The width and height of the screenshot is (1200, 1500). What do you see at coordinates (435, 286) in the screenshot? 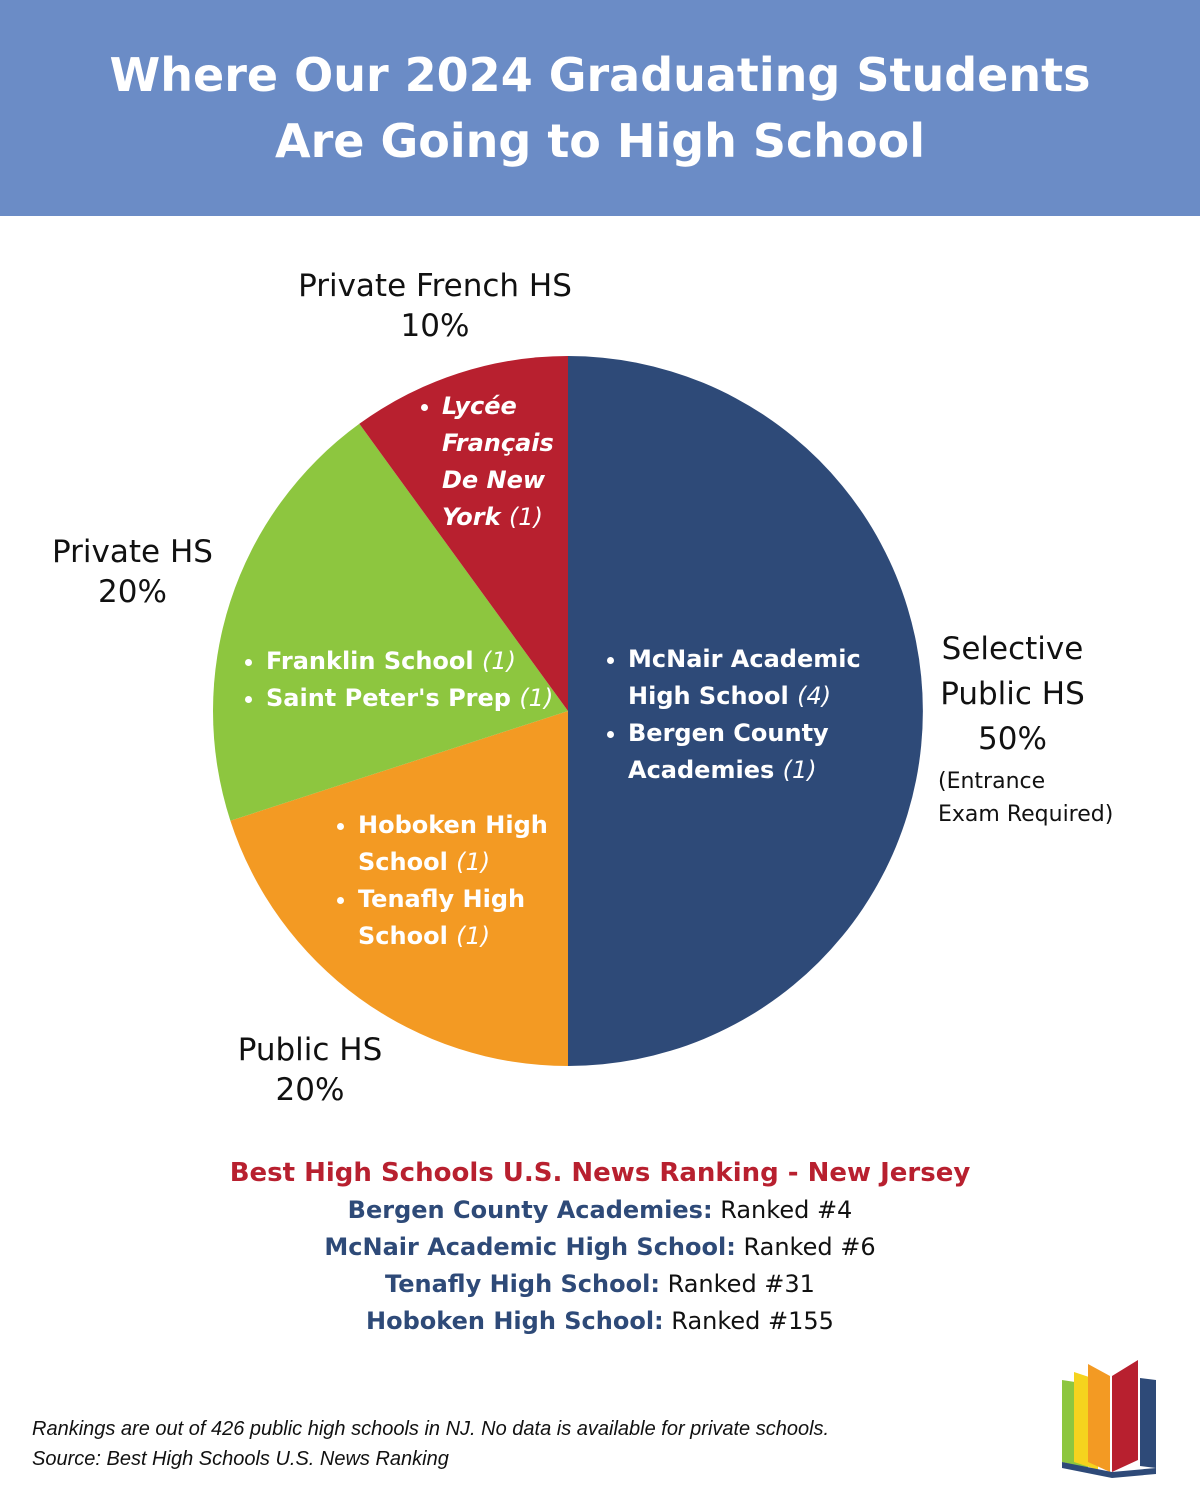
I see `slice-label-private-french-name: Private French HS` at bounding box center [435, 286].